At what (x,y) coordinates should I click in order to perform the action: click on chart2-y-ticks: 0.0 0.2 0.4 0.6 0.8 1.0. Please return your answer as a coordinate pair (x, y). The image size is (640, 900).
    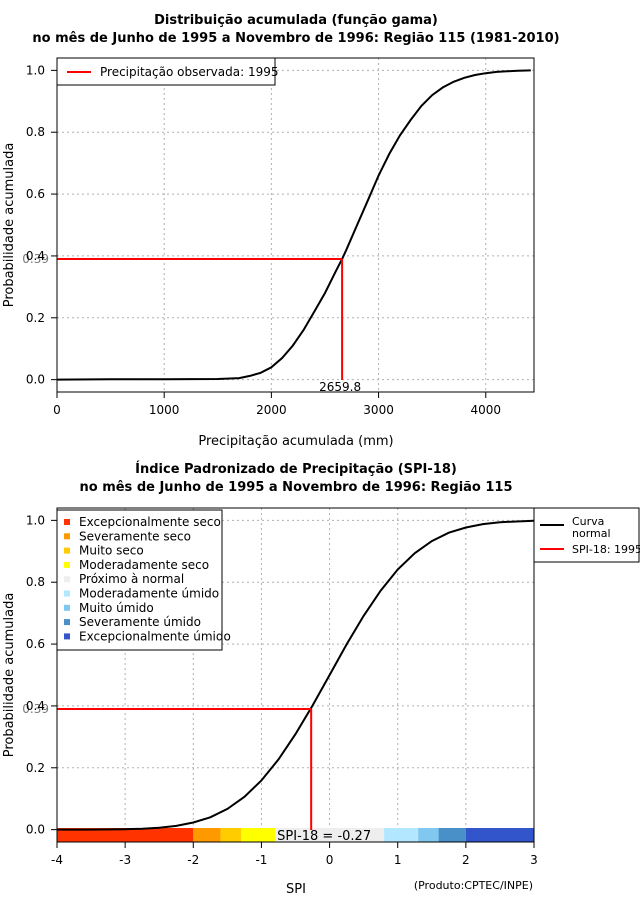
    Looking at the image, I should click on (41, 675).